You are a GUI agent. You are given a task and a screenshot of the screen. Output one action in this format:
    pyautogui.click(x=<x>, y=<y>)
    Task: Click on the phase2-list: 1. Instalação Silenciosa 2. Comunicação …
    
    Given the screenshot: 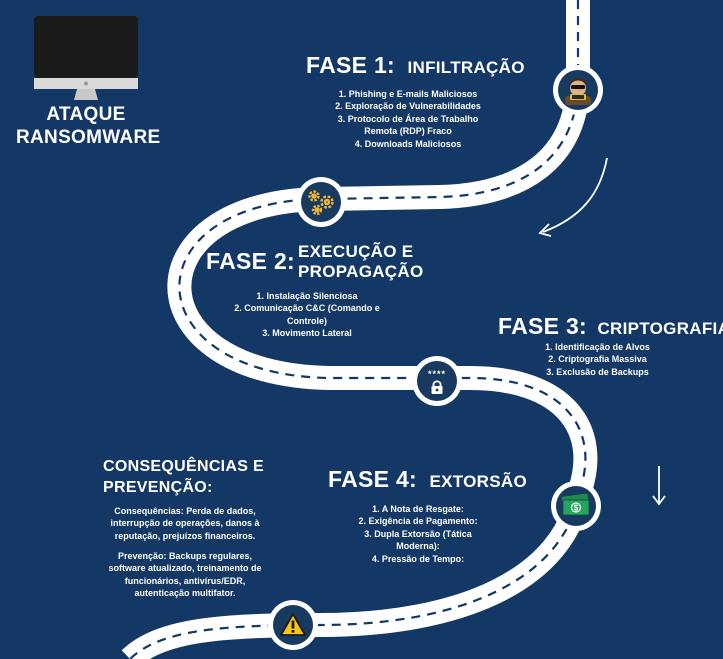 What is the action you would take?
    pyautogui.click(x=307, y=315)
    